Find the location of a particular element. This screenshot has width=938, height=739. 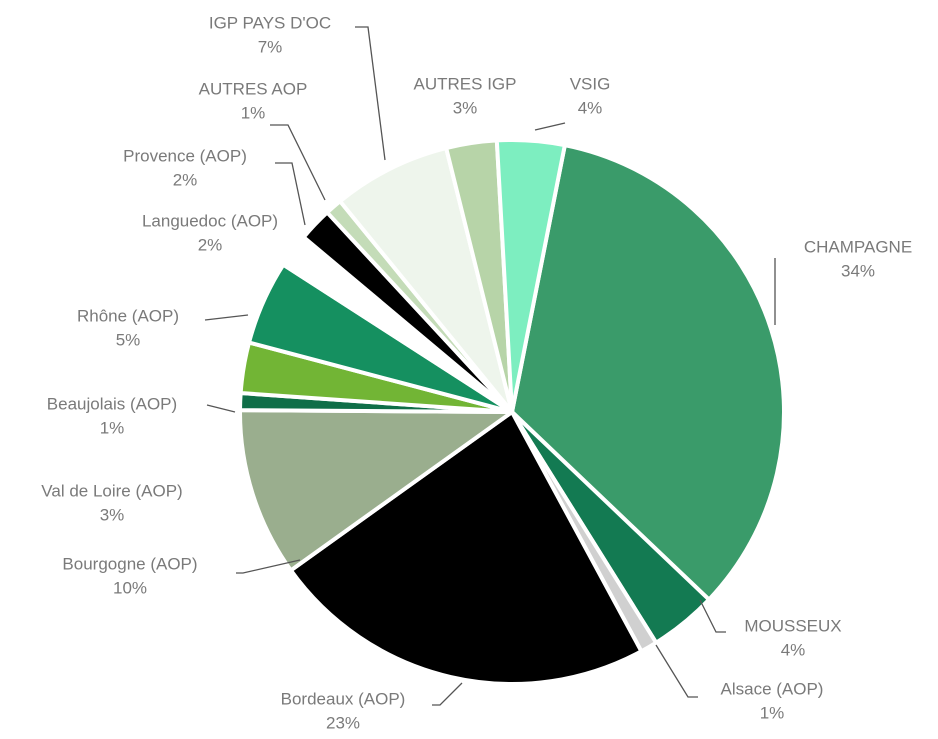

slice-label: AUTRES AOP is located at coordinates (253, 88).